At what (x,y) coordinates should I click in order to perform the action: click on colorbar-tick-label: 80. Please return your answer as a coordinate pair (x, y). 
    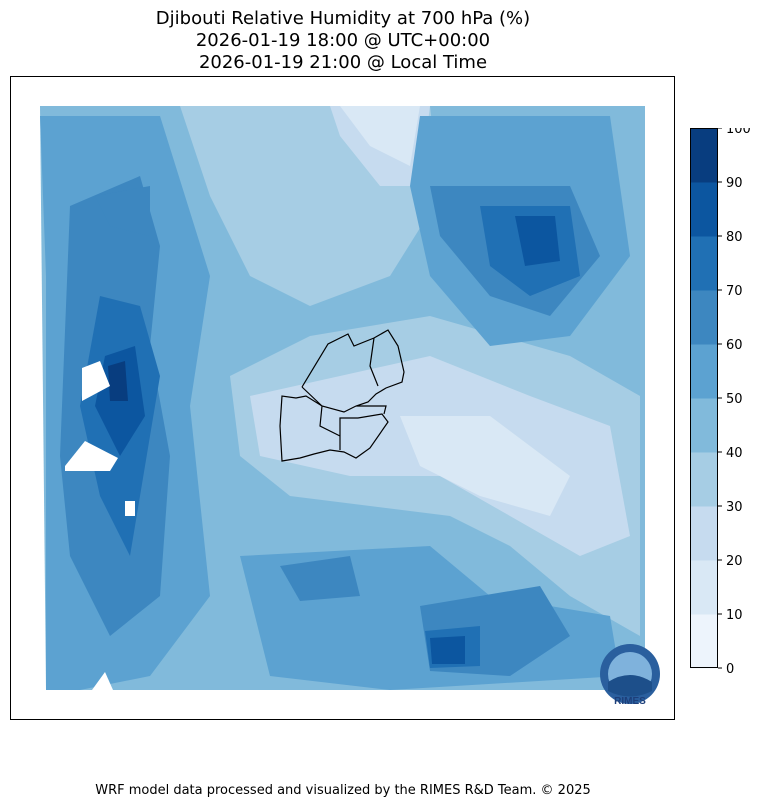
    Looking at the image, I should click on (734, 237).